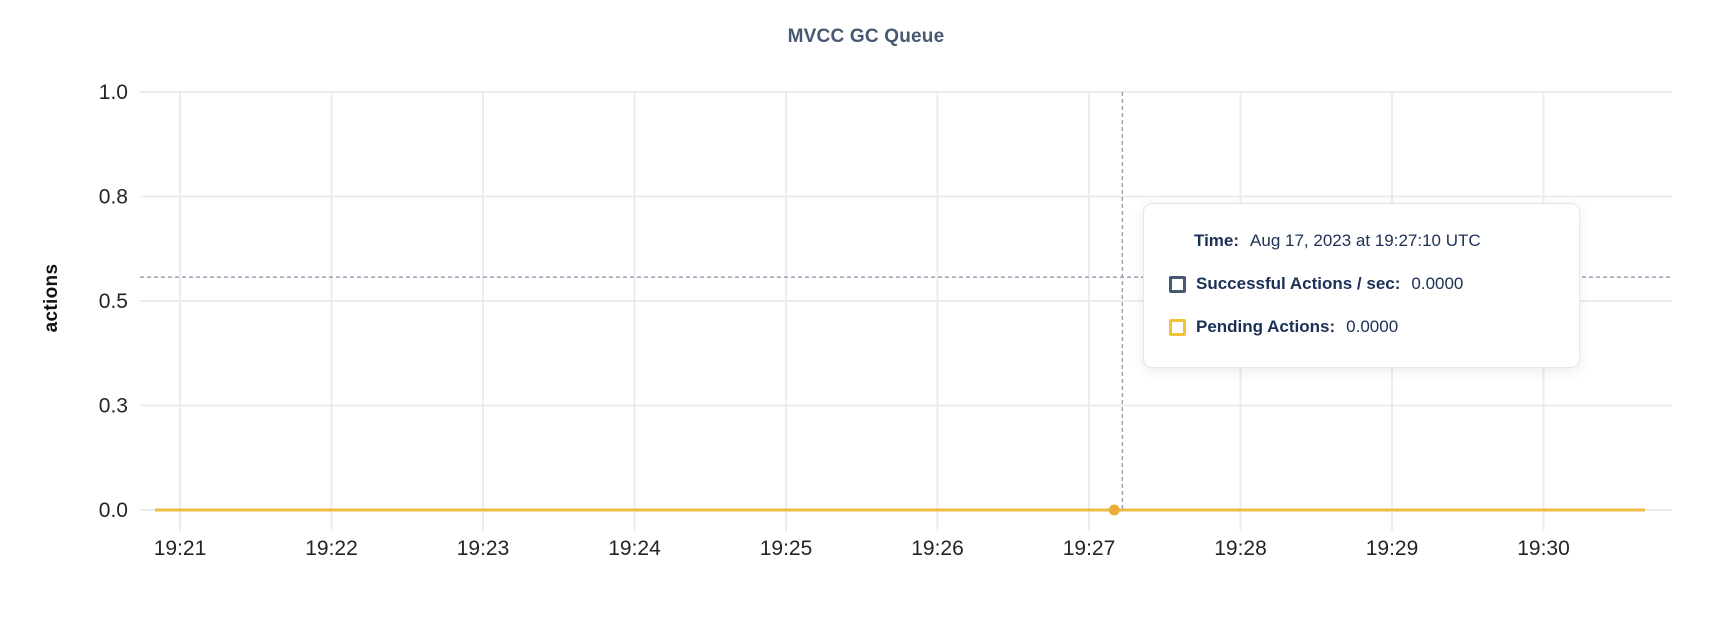 The width and height of the screenshot is (1732, 626). Describe the element at coordinates (937, 548) in the screenshot. I see `svg-text: 19:26` at that location.